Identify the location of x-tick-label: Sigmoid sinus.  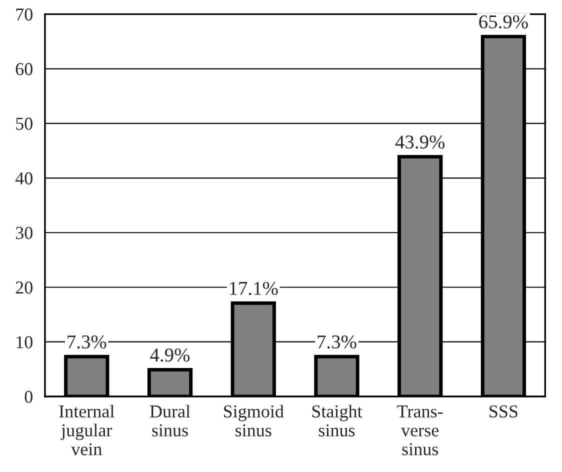
(254, 420).